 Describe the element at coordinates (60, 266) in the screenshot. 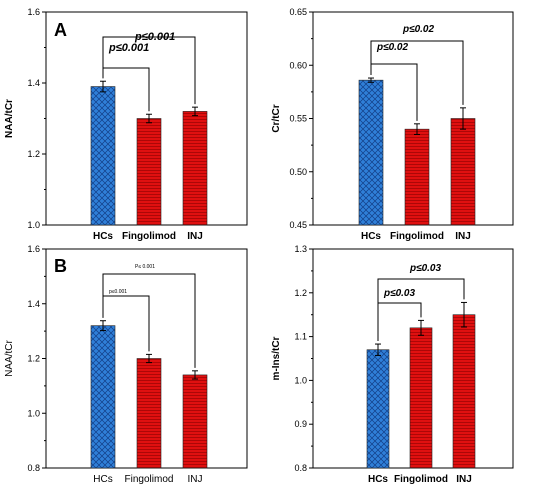

I see `panel-letter: B` at that location.